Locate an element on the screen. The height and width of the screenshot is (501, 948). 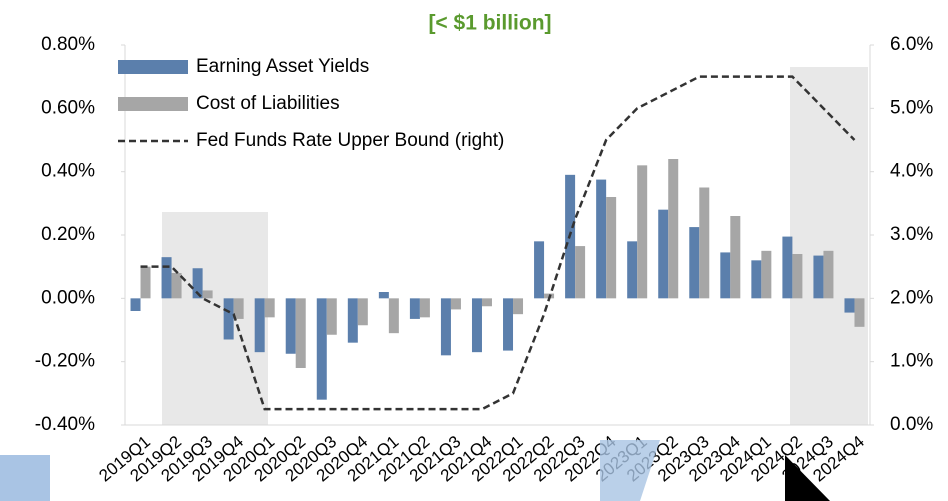
legend-label: Fed Funds Rate Upper Bound (right) is located at coordinates (350, 140).